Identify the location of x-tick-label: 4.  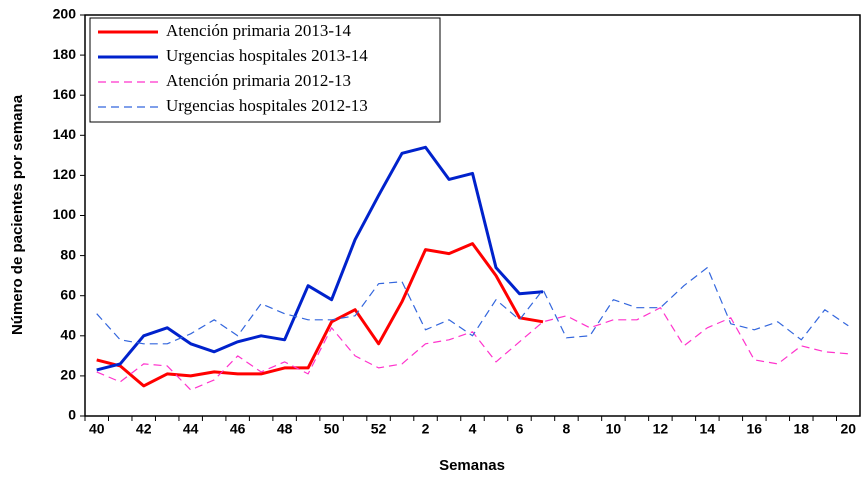
(473, 429).